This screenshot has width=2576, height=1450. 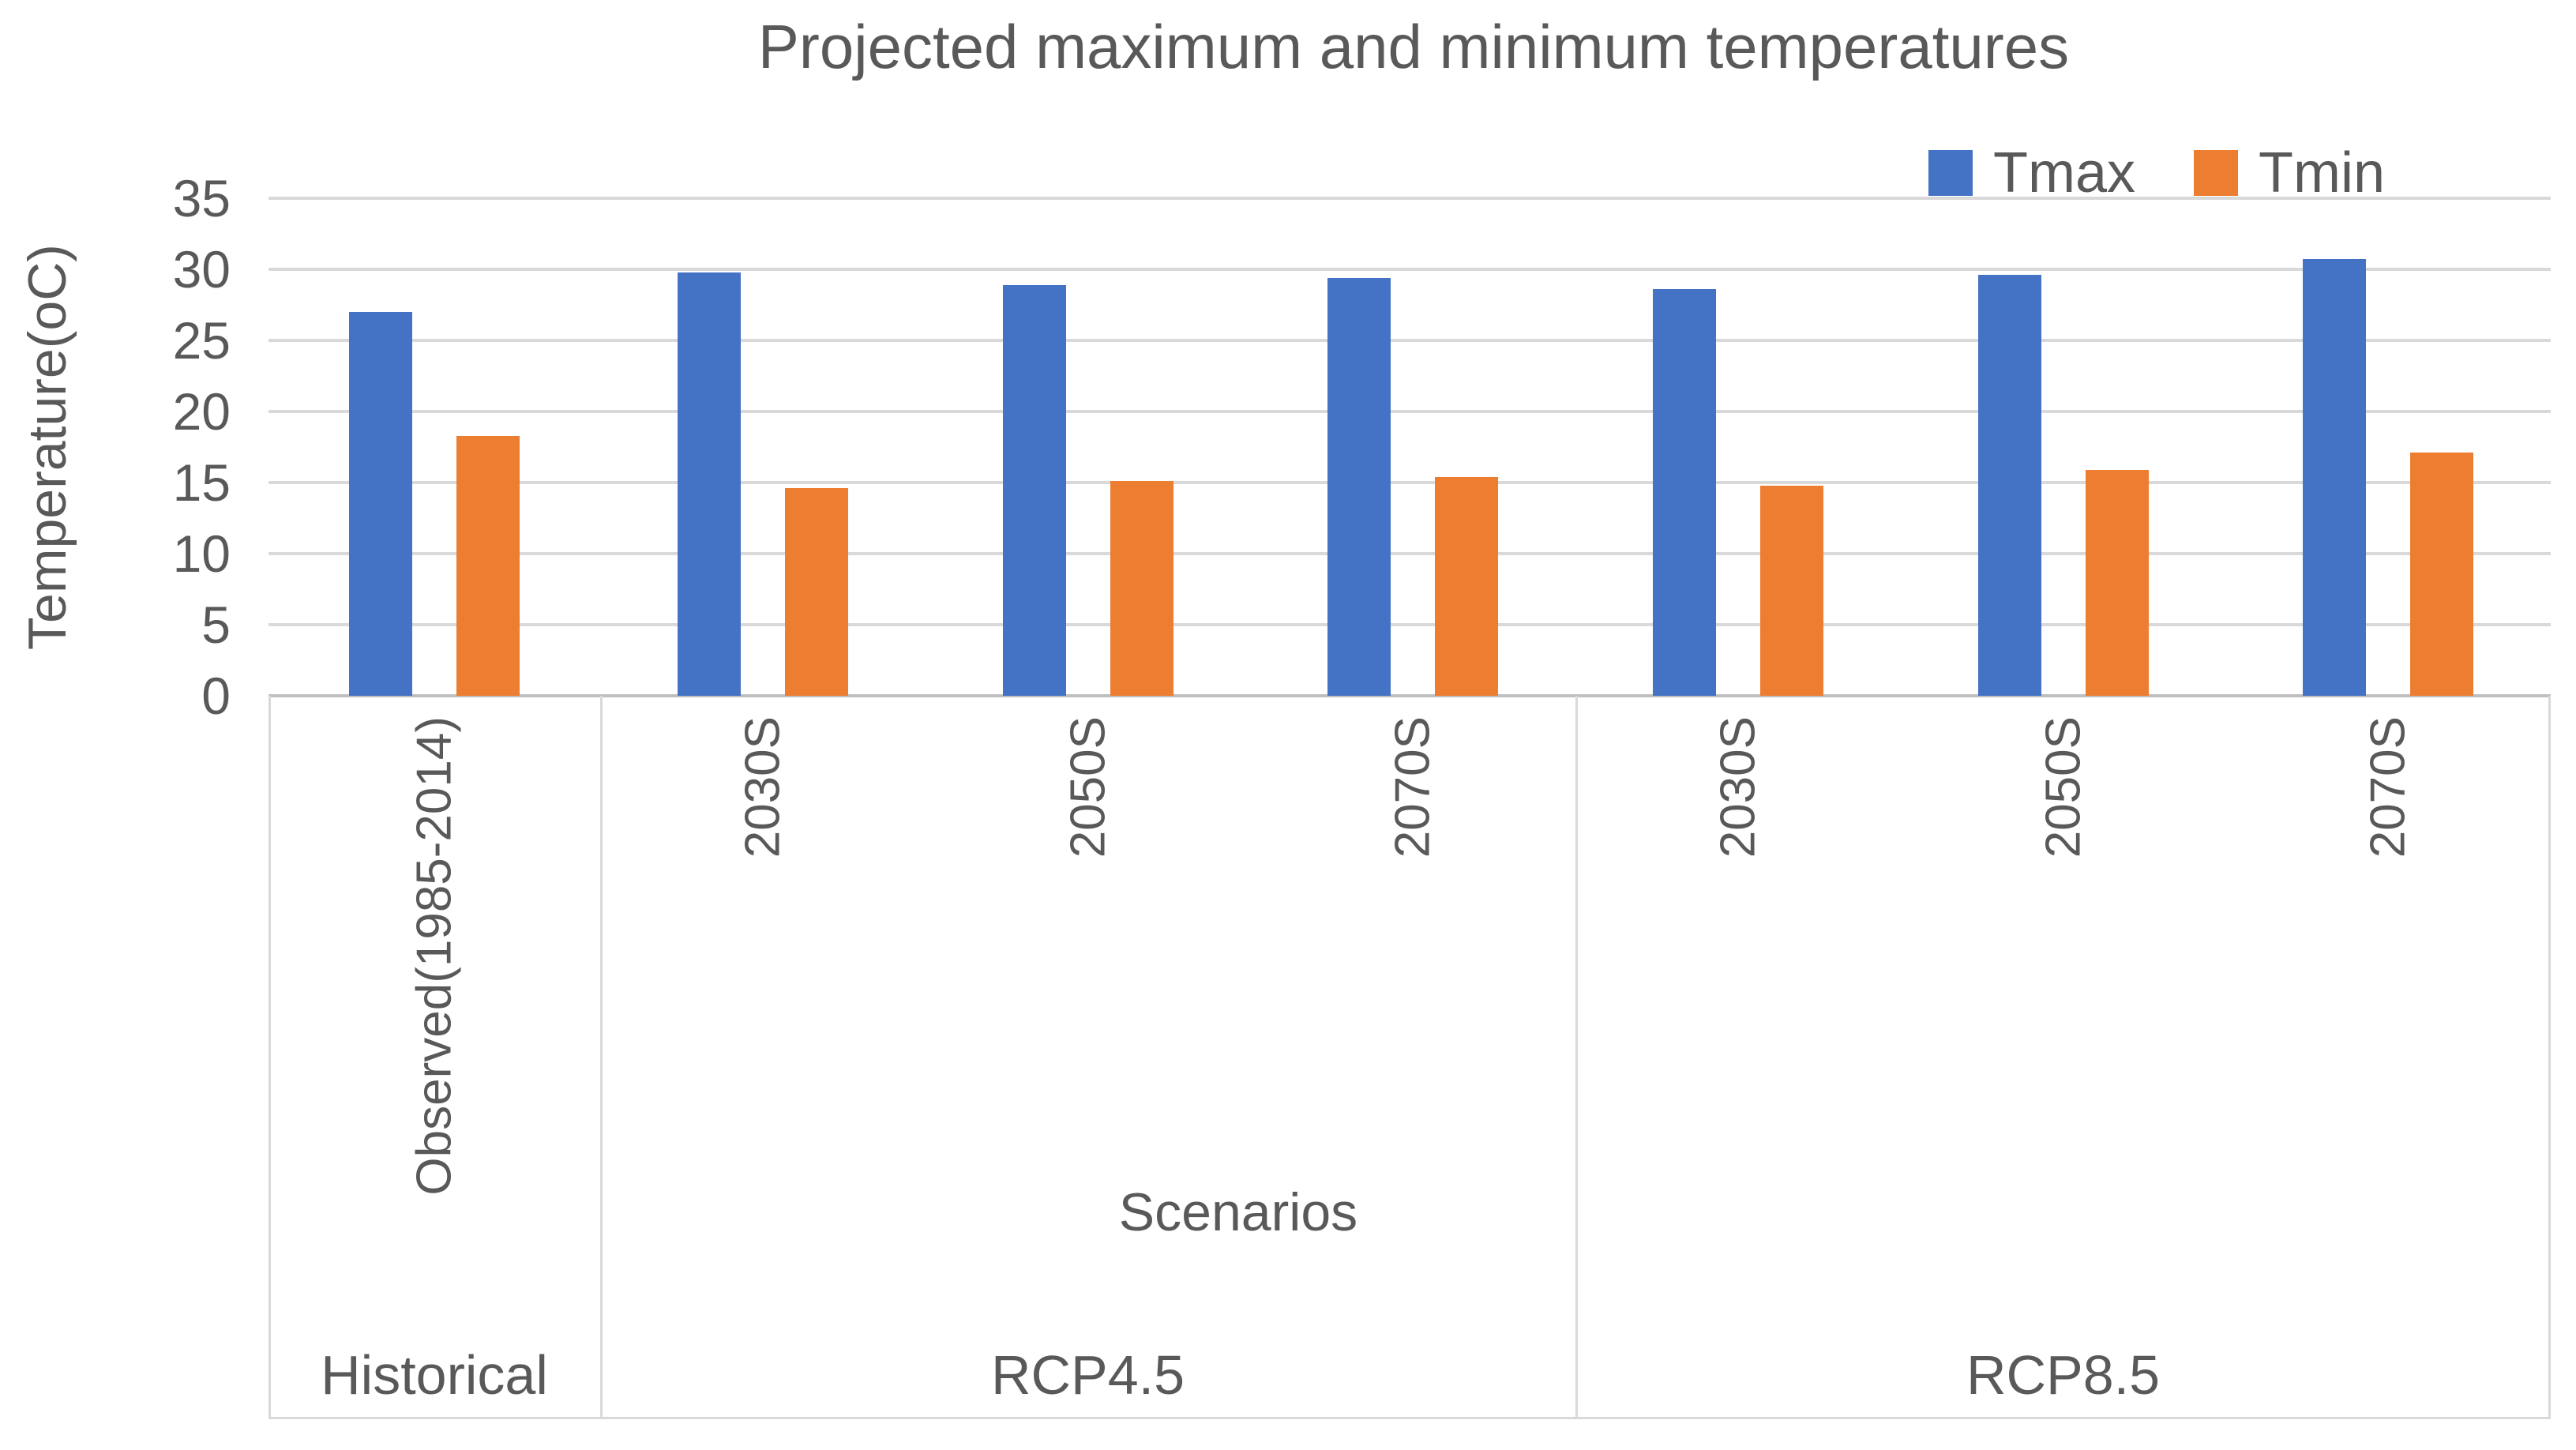 What do you see at coordinates (201, 482) in the screenshot?
I see `y-tick-label: 15` at bounding box center [201, 482].